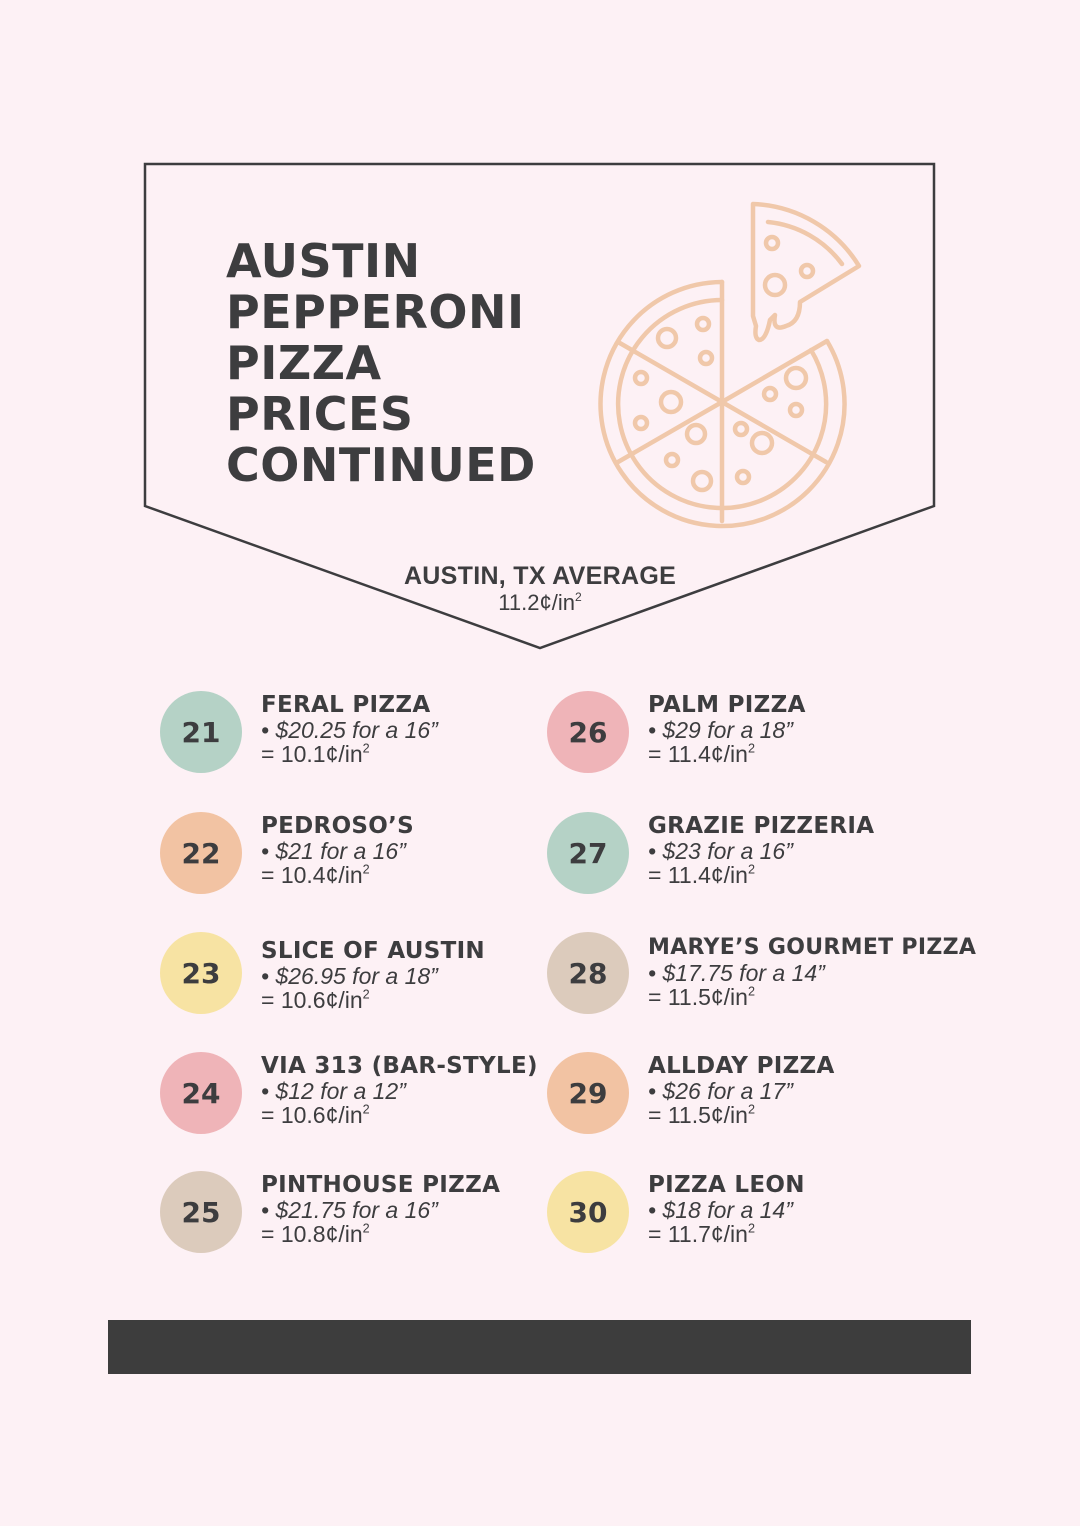 This screenshot has width=1080, height=1526. What do you see at coordinates (588, 973) in the screenshot?
I see `rank-badge: 28` at bounding box center [588, 973].